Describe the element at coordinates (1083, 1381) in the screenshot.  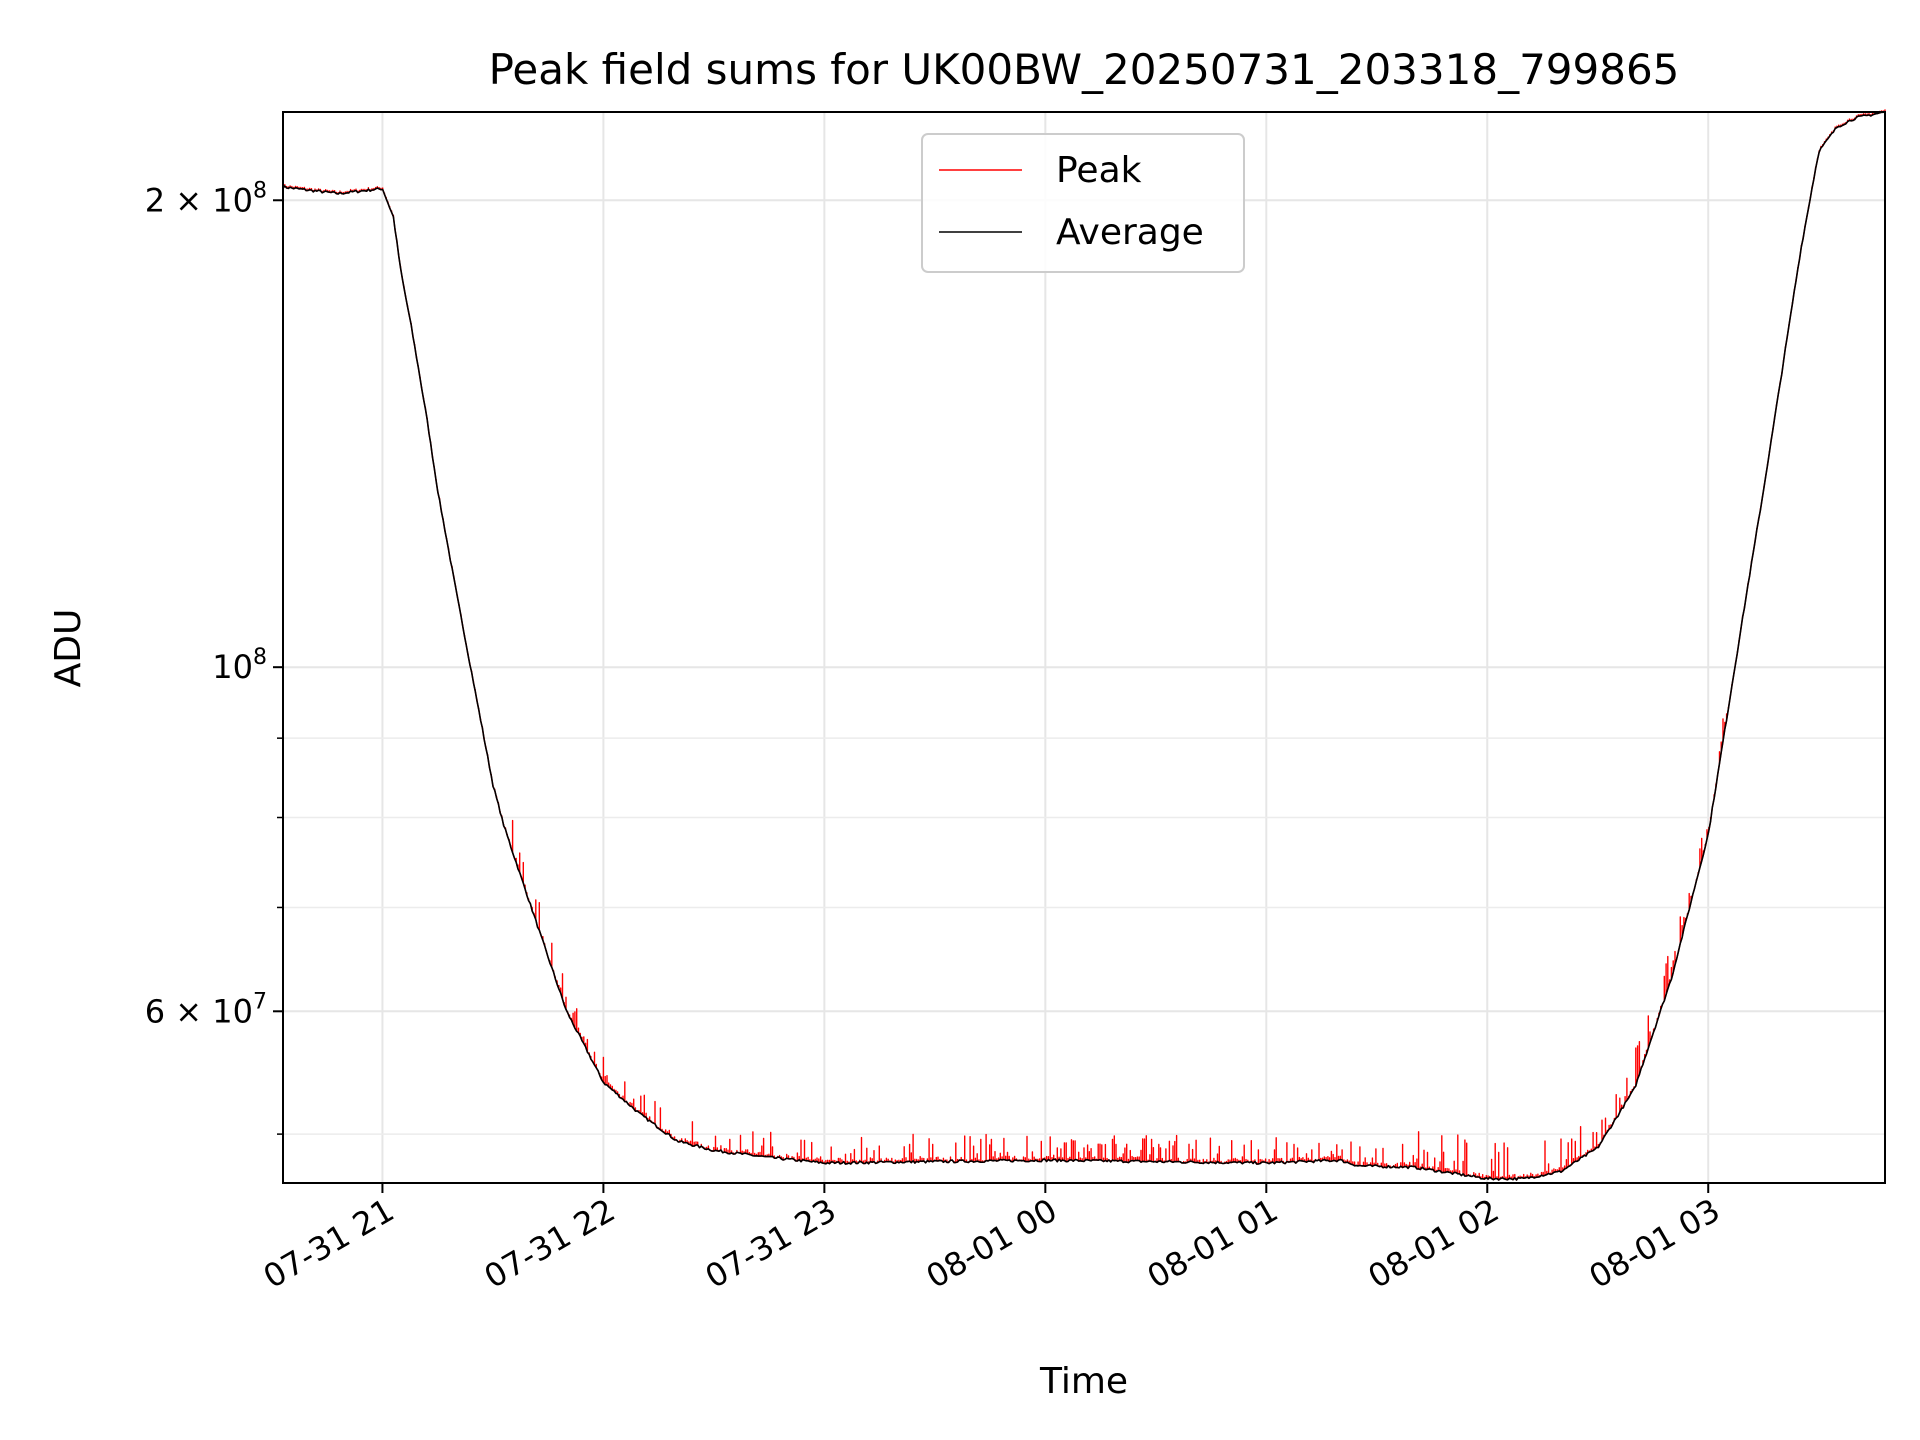
I see `x-axis-label: Time` at that location.